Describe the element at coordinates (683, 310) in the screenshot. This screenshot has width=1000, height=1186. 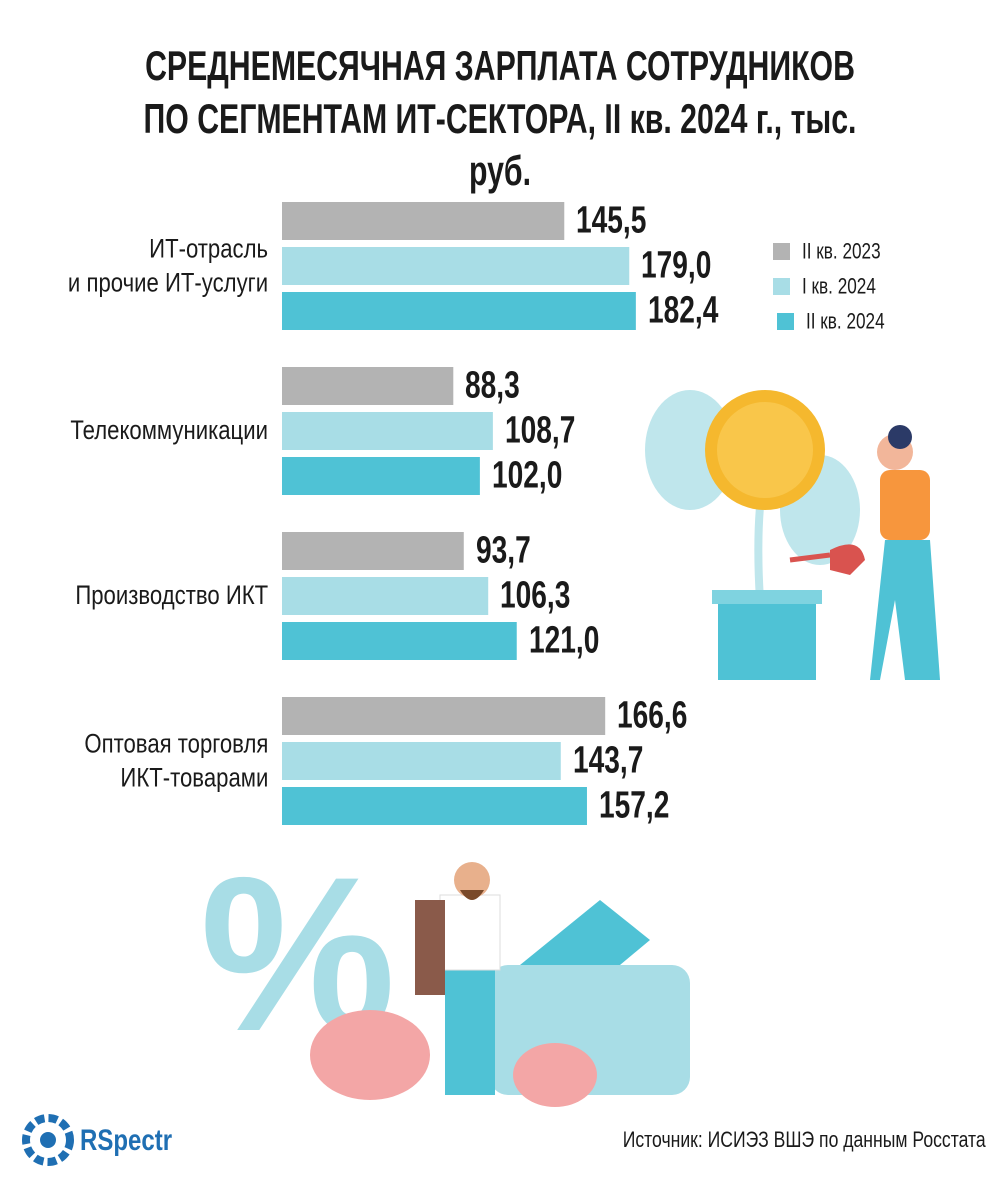
I see `value-label: 182,4` at that location.